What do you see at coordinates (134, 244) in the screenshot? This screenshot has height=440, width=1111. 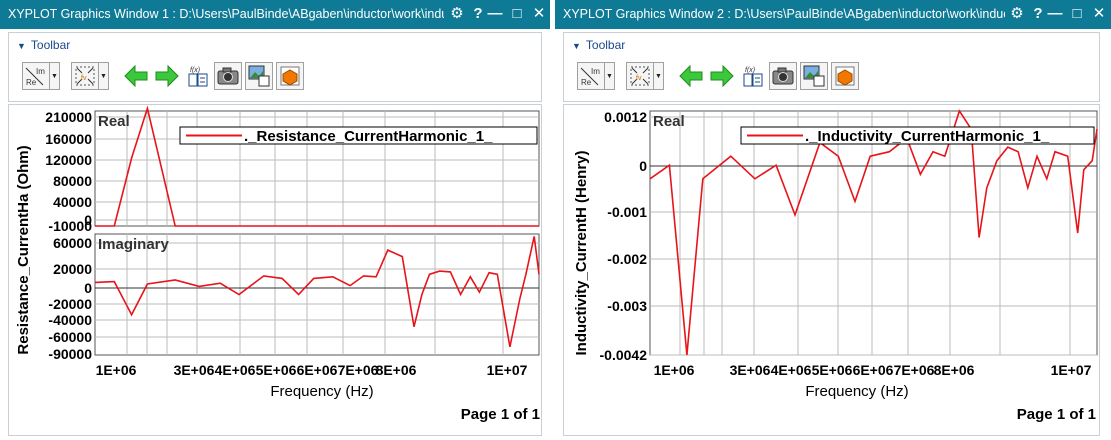 I see `panel-label: Imaginary` at bounding box center [134, 244].